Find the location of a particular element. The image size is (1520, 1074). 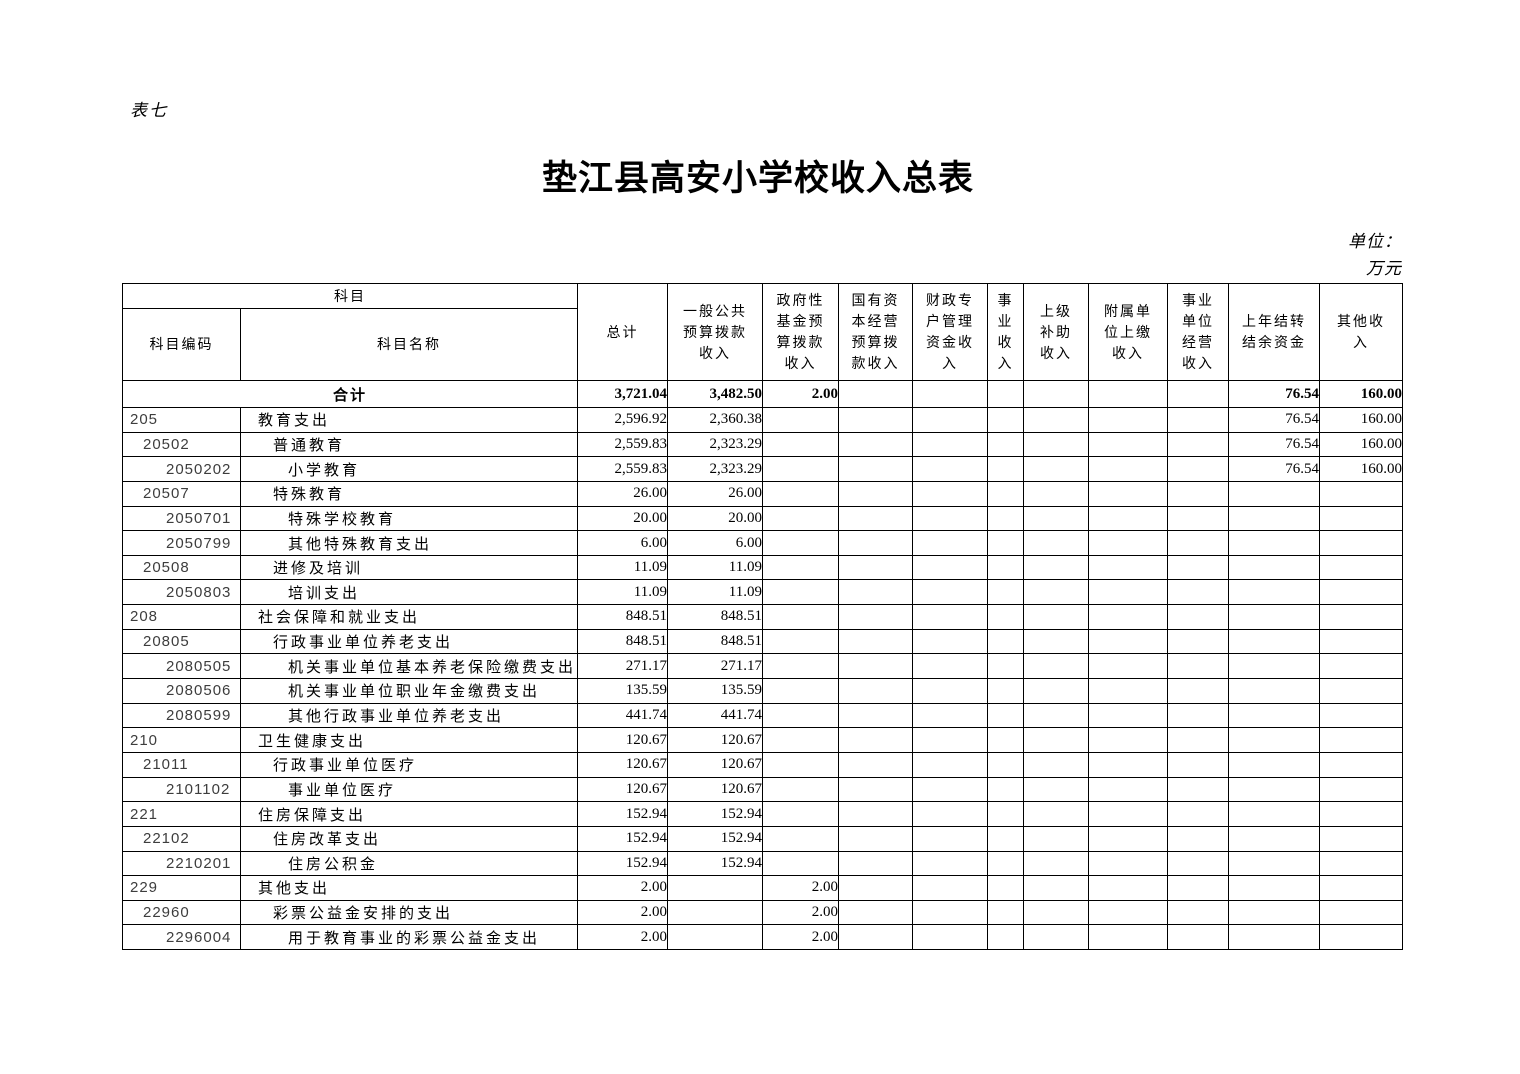

header-total: 总计 is located at coordinates (622, 332).